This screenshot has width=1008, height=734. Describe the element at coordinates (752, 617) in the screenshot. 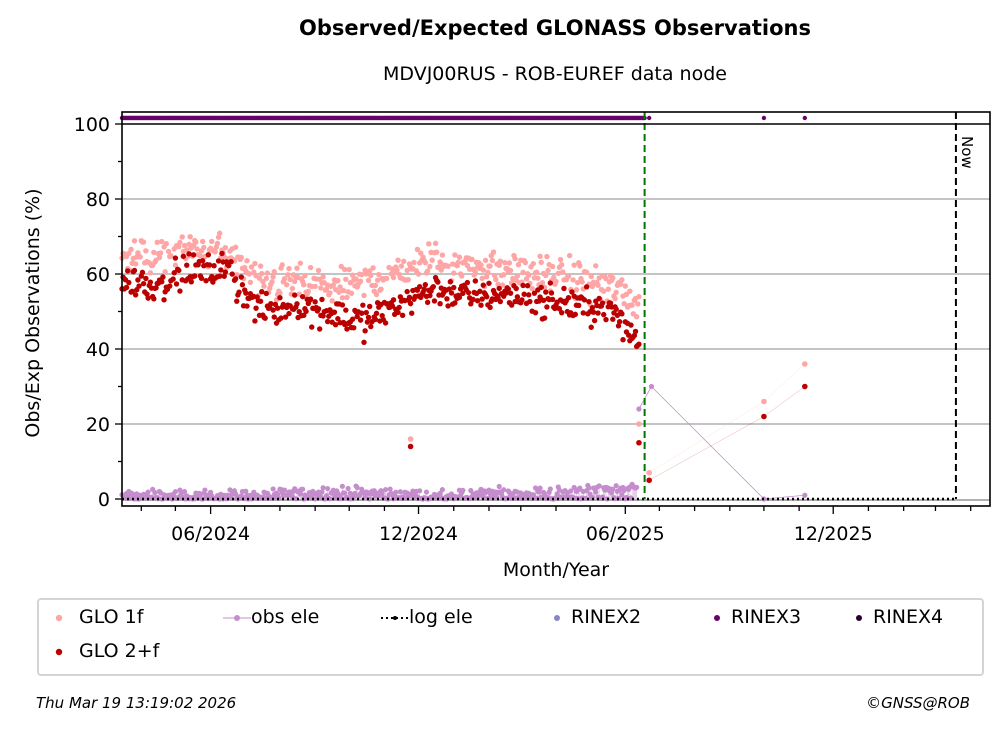

I see `legend-item-rinex3: RINEX3` at that location.